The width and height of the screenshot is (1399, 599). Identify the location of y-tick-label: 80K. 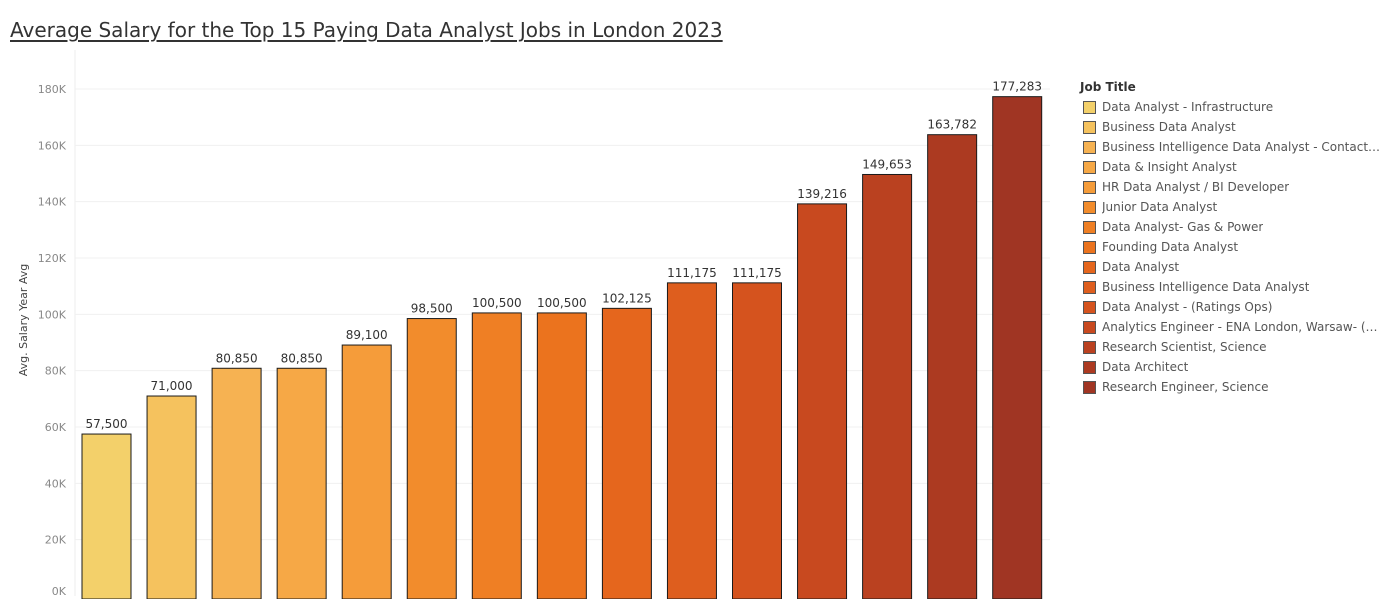
(56, 371).